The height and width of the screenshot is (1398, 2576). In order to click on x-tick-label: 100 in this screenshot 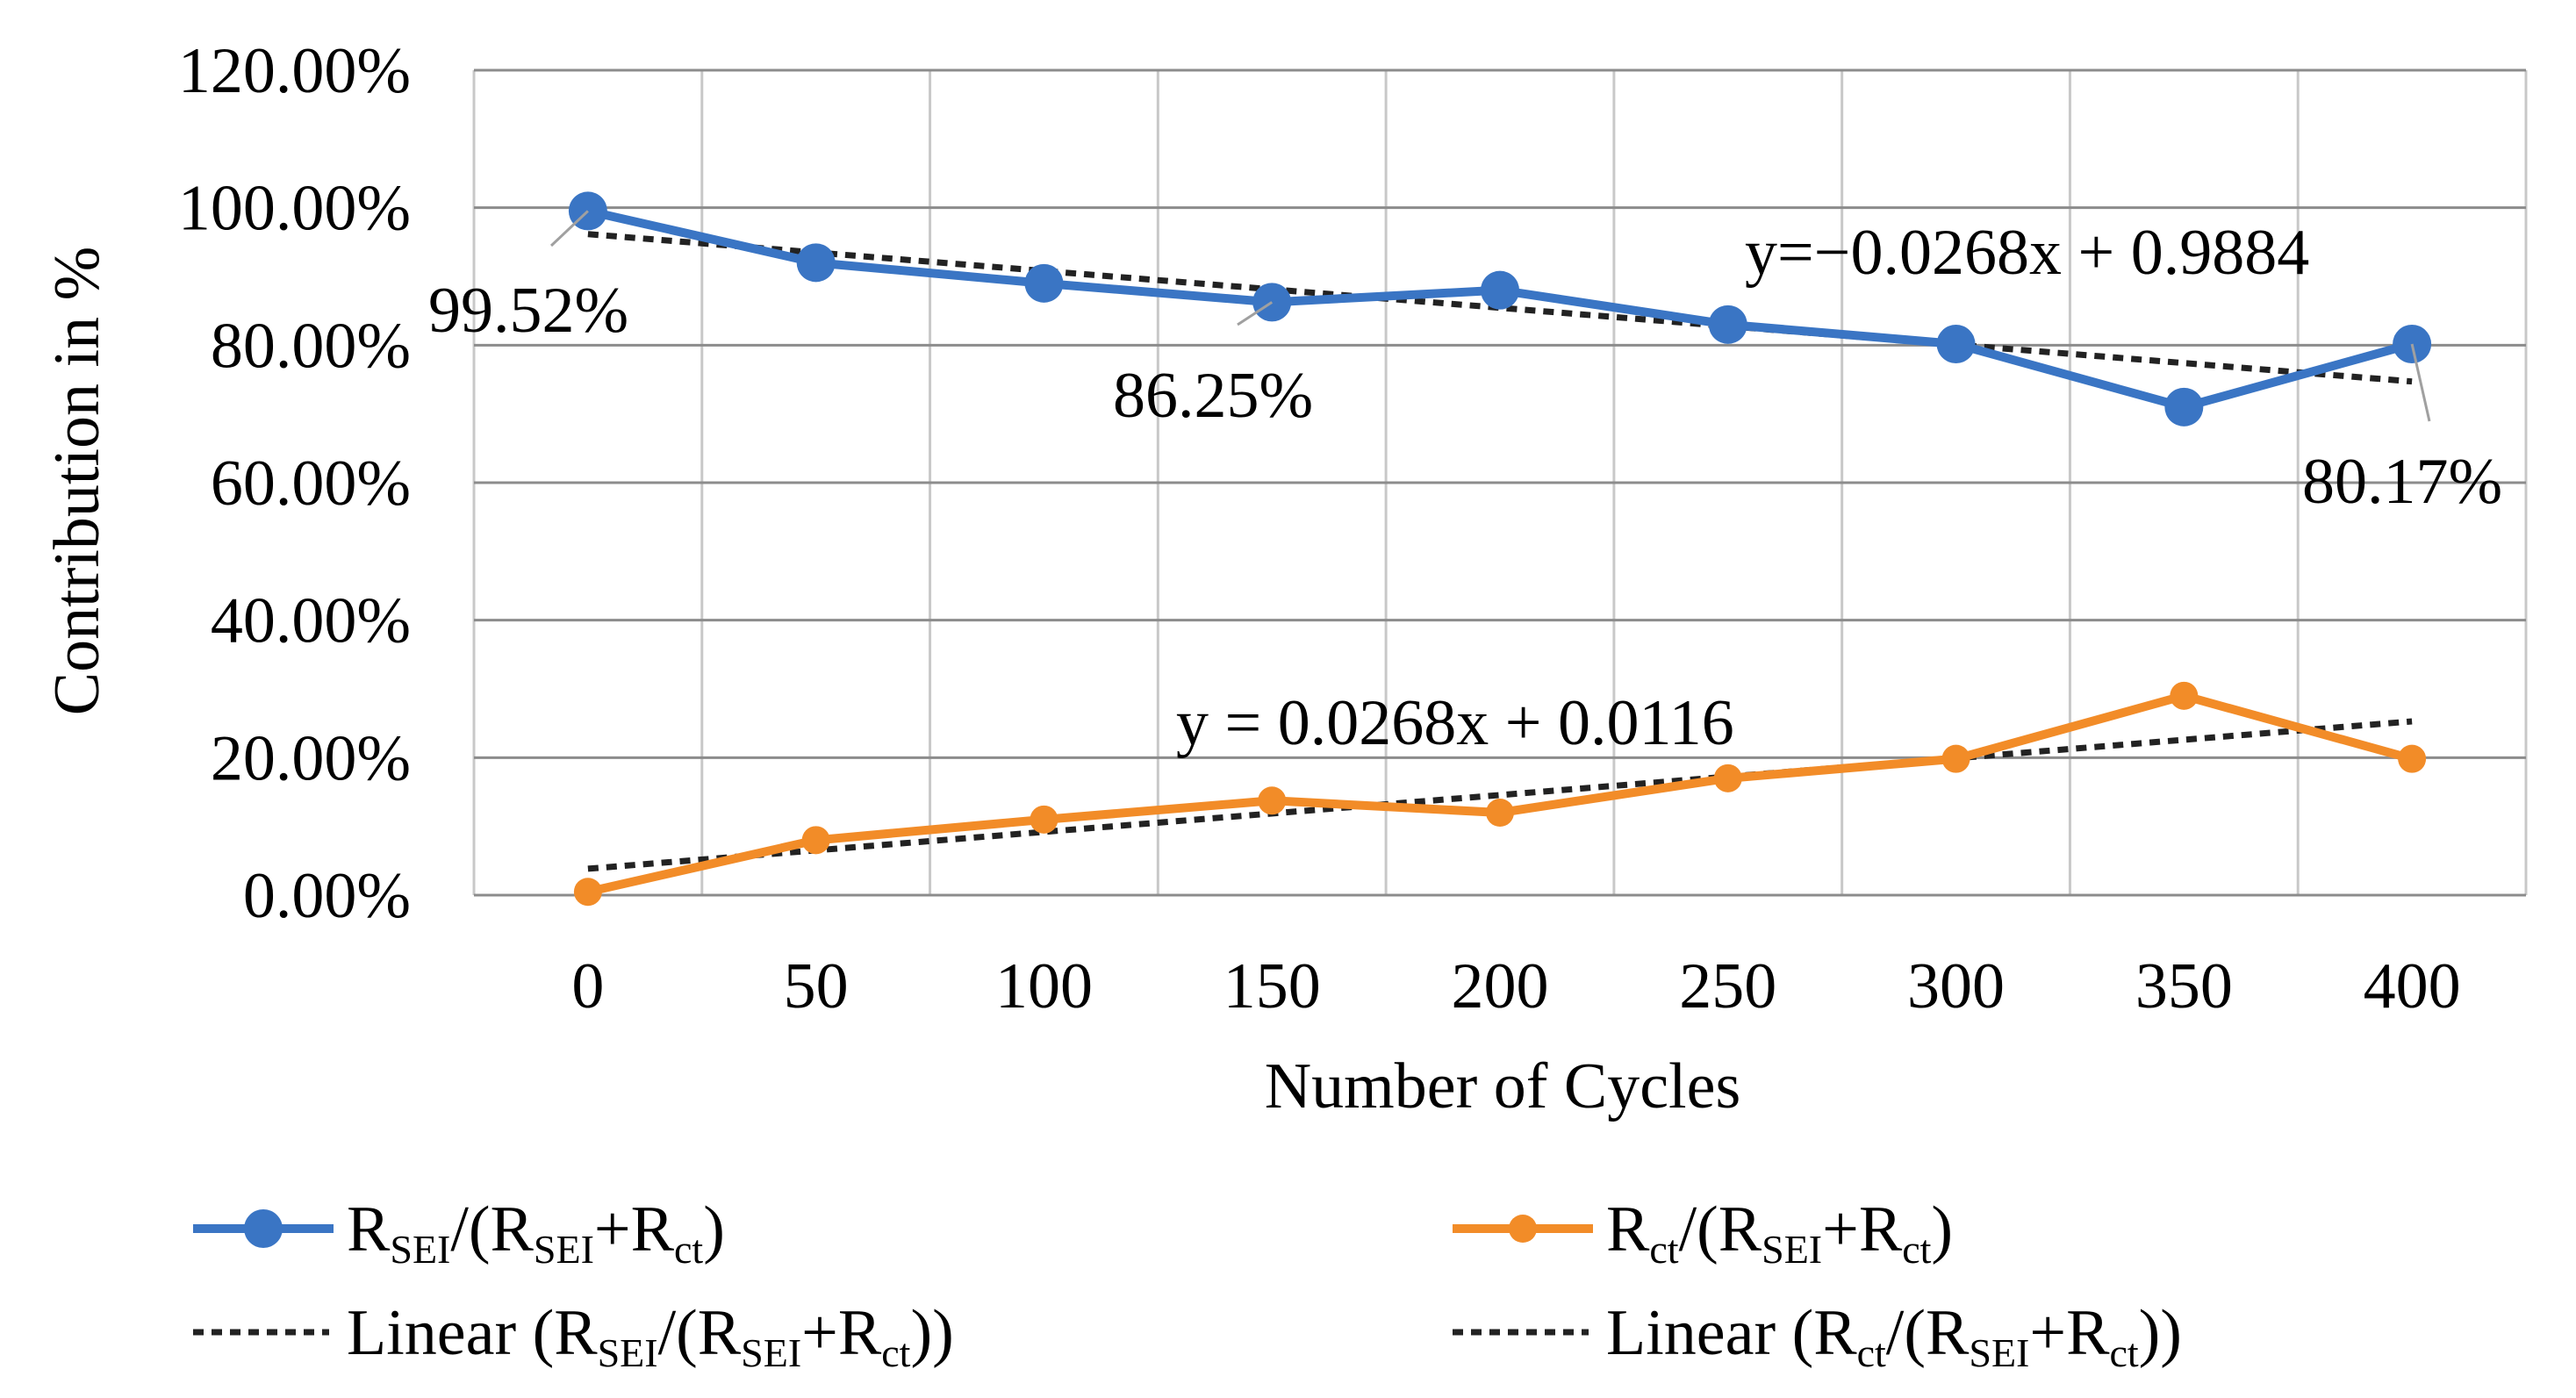, I will do `click(1044, 986)`.